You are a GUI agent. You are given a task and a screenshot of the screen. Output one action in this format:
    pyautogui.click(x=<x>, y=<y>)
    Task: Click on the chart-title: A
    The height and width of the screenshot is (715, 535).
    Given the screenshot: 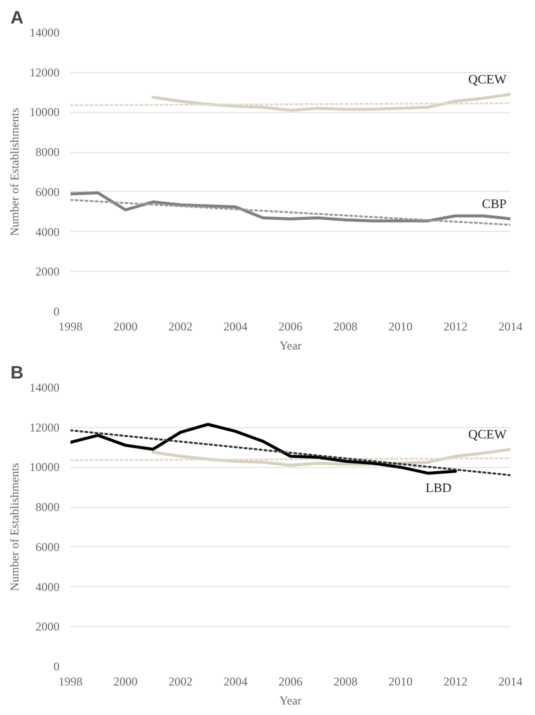 What is the action you would take?
    pyautogui.click(x=17, y=18)
    